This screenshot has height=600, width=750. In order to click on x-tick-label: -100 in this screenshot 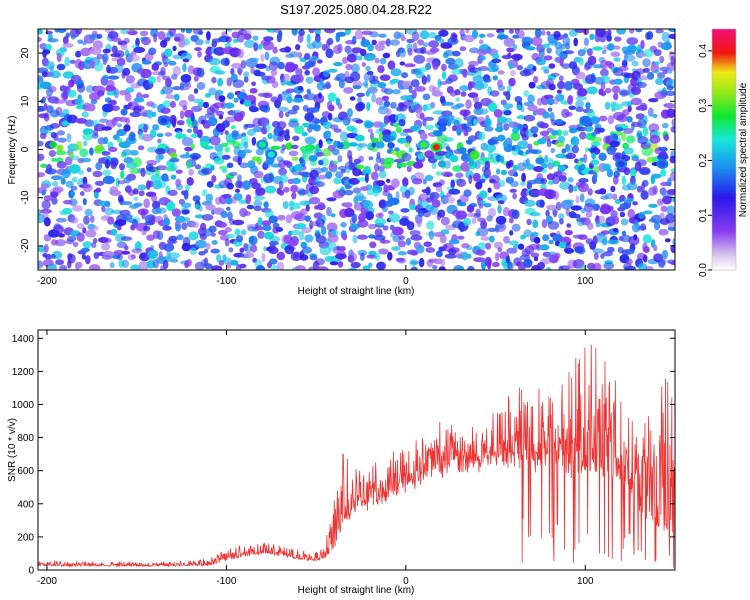, I will do `click(226, 281)`.